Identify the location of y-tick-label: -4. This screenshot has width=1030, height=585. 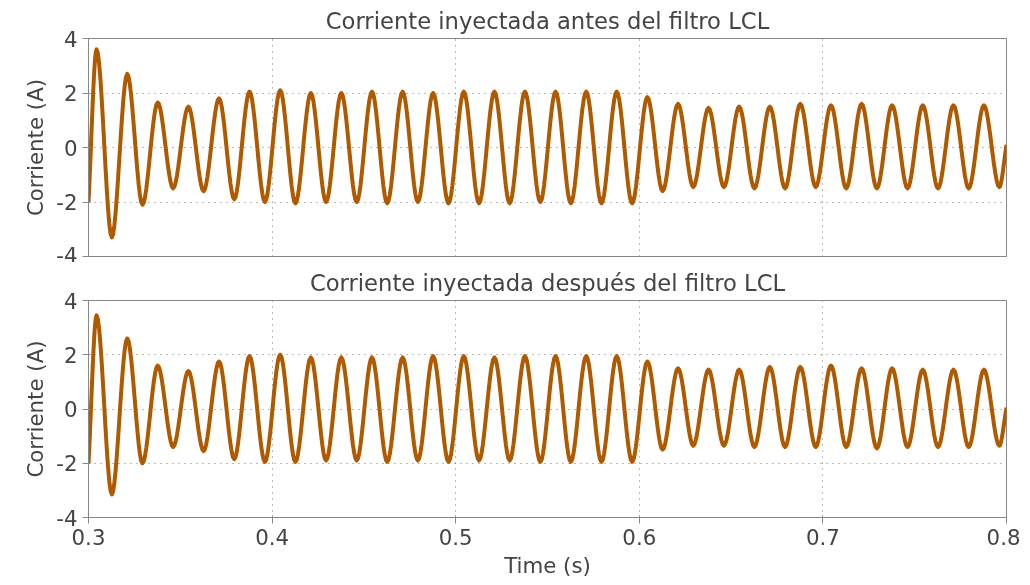
(67, 255).